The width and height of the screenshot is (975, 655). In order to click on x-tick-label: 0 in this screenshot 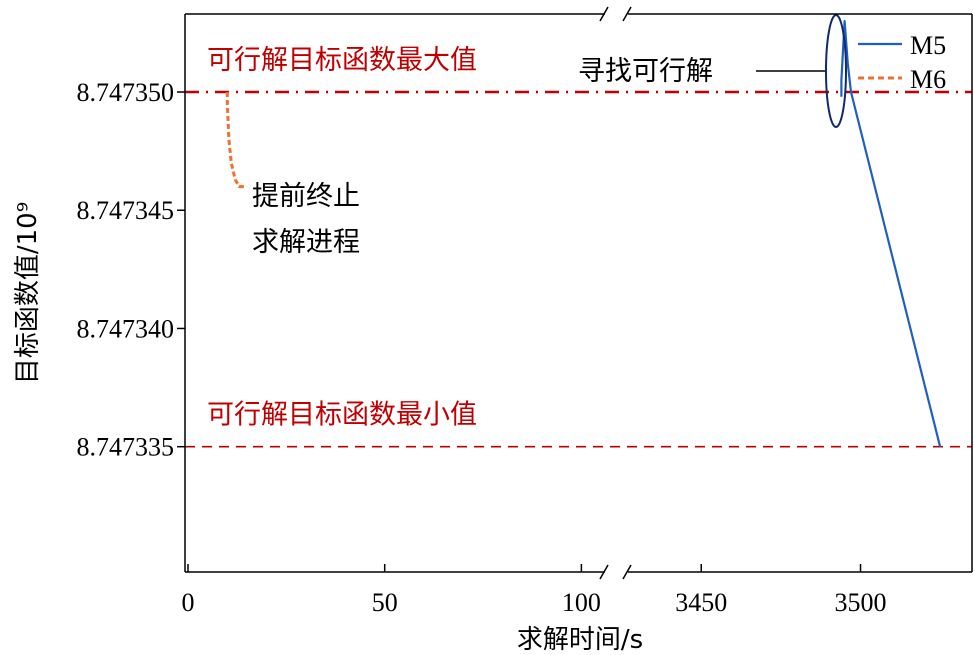, I will do `click(188, 602)`.